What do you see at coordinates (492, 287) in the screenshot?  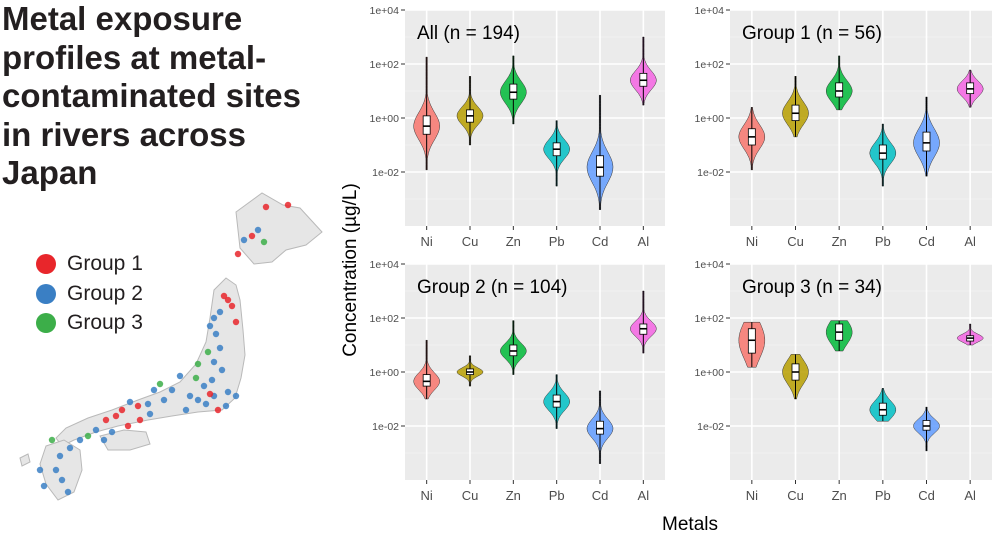 I see `panel-label-3: Group 2 (n = 104)` at bounding box center [492, 287].